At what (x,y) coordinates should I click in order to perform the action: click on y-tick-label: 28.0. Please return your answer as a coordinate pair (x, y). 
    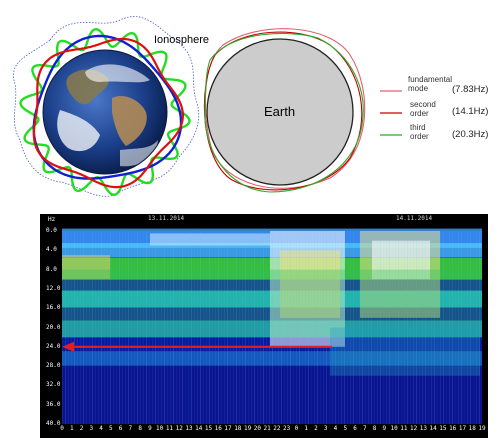
    Looking at the image, I should click on (53, 366).